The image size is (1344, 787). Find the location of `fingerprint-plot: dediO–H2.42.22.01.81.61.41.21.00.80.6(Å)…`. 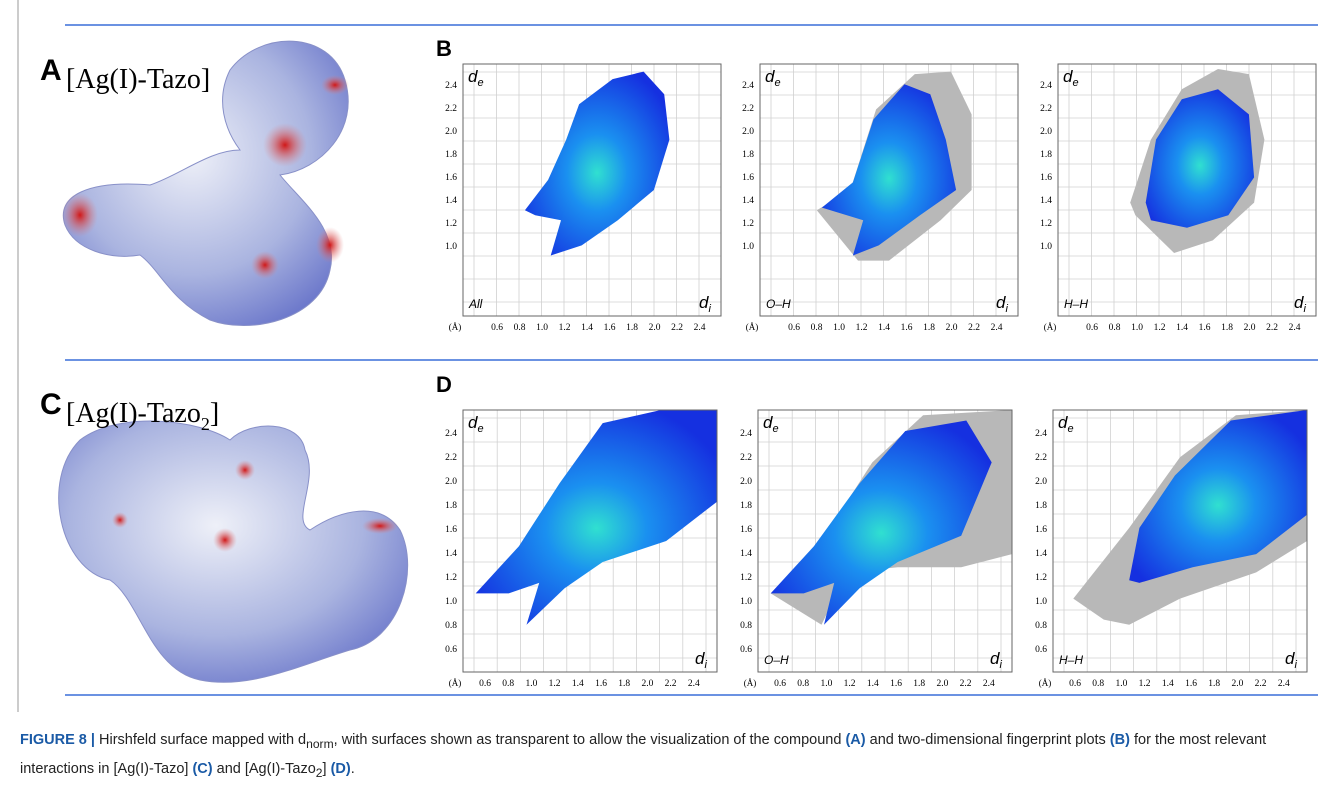

fingerprint-plot: dediO–H2.42.22.01.81.61.41.21.00.80.6(Å)… is located at coordinates (876, 549).